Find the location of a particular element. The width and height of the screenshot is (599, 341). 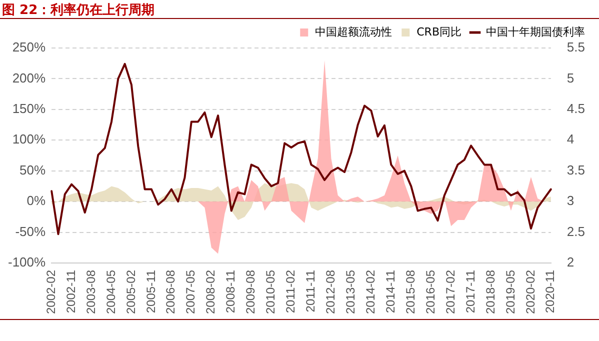

x-tick-label: 2004-05 is located at coordinates (111, 292).